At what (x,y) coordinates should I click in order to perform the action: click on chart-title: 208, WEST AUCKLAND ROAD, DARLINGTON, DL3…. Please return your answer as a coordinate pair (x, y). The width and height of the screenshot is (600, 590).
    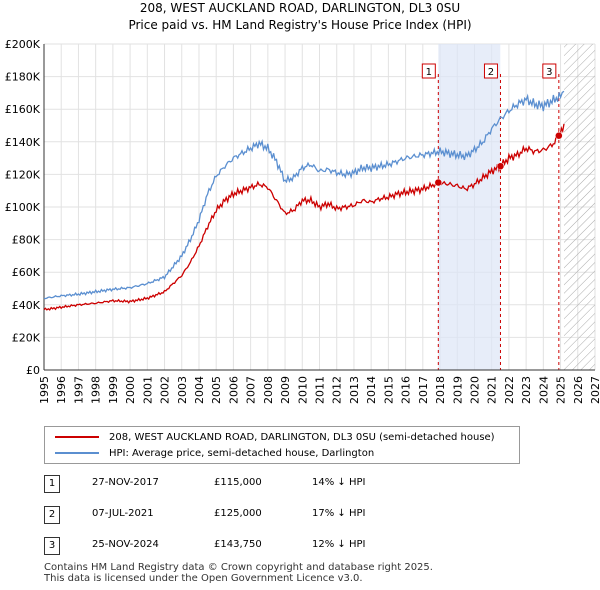
    Looking at the image, I should click on (300, 8).